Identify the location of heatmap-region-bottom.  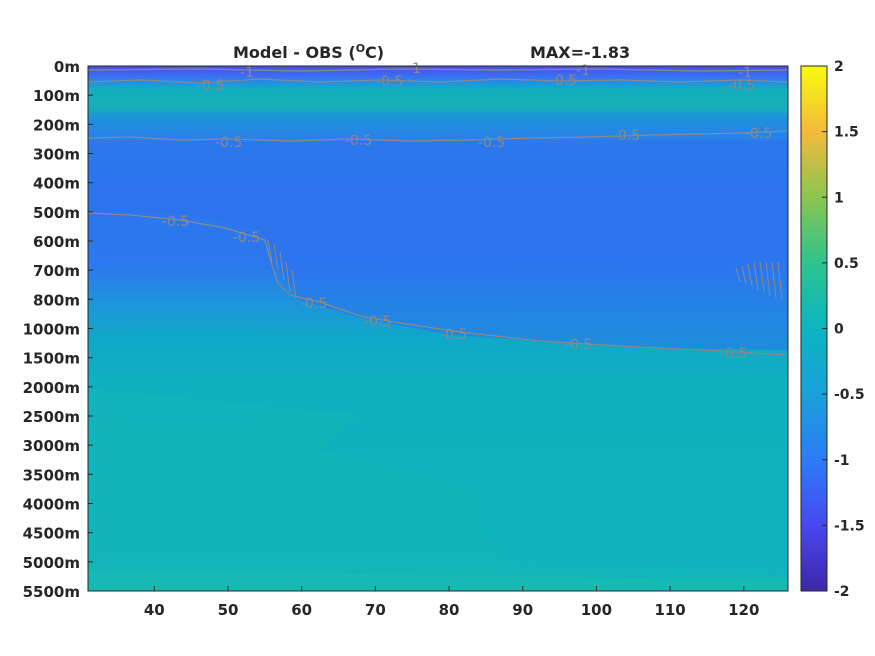
(438, 580).